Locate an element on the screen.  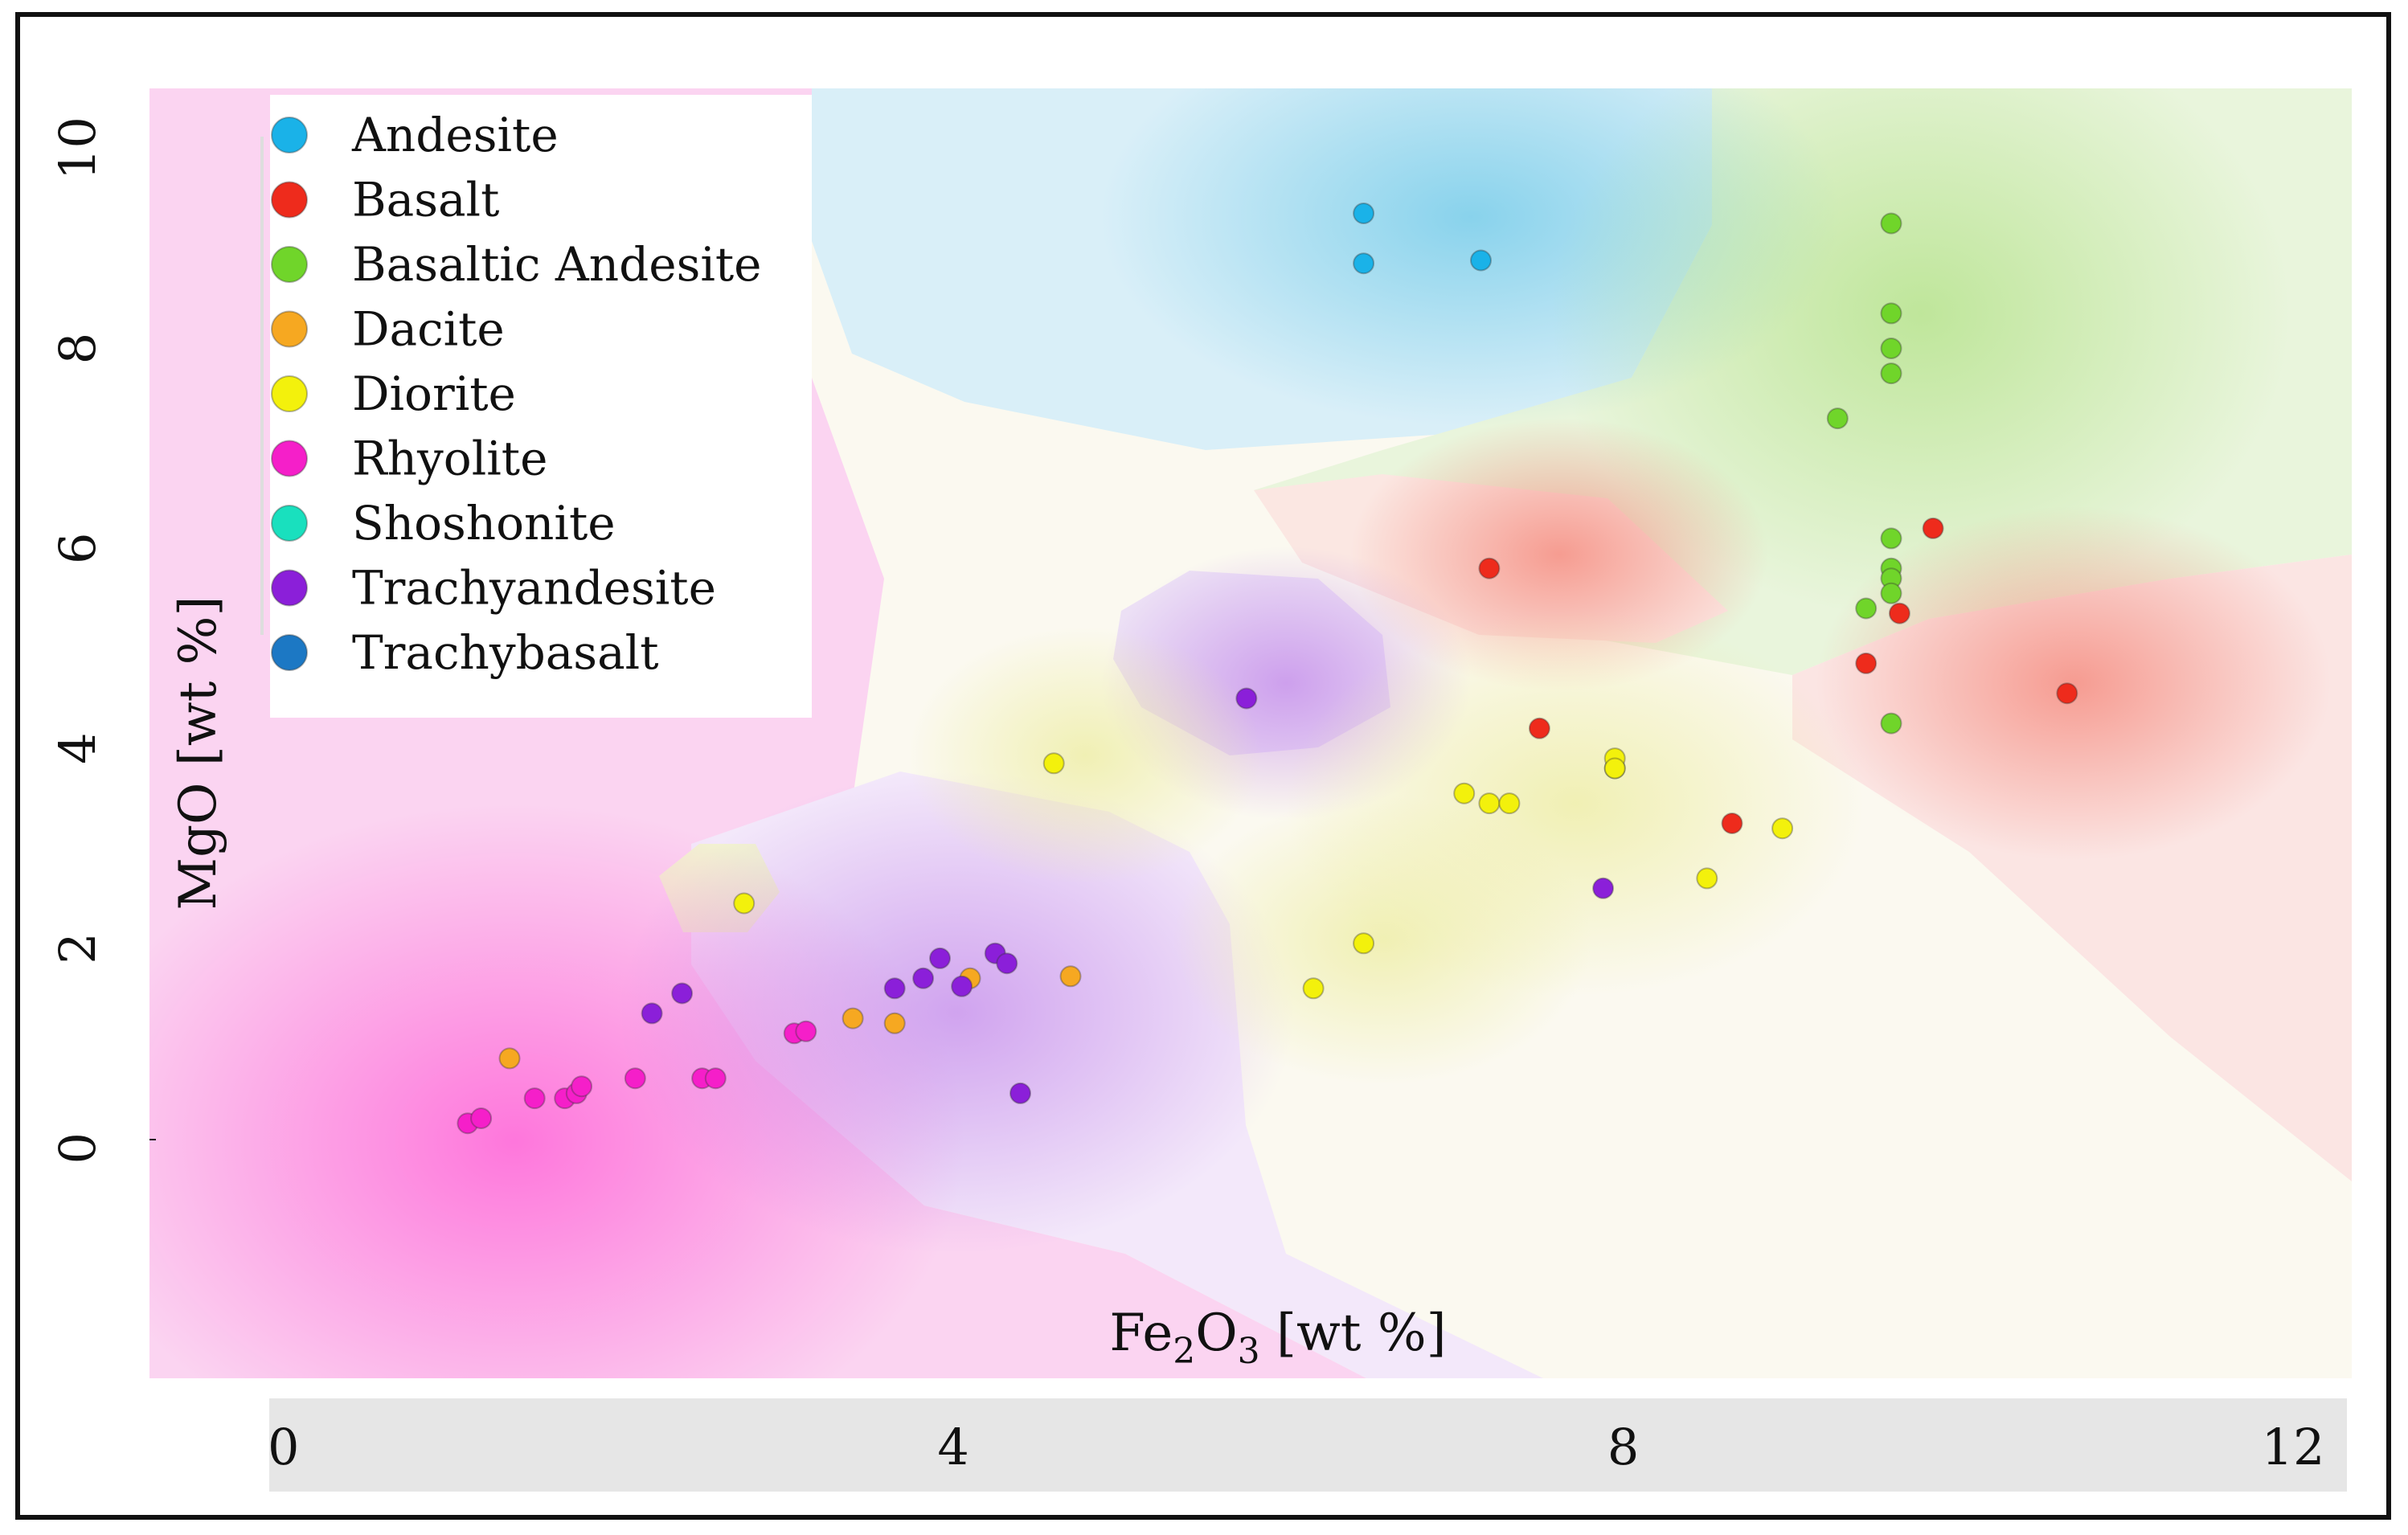
x-tick-label-12: 12 is located at coordinates (2293, 1447).